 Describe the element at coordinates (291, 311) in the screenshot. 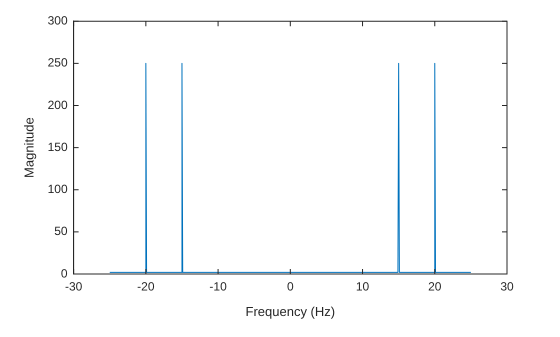

I see `x-axis-title: Frequency (Hz)` at that location.